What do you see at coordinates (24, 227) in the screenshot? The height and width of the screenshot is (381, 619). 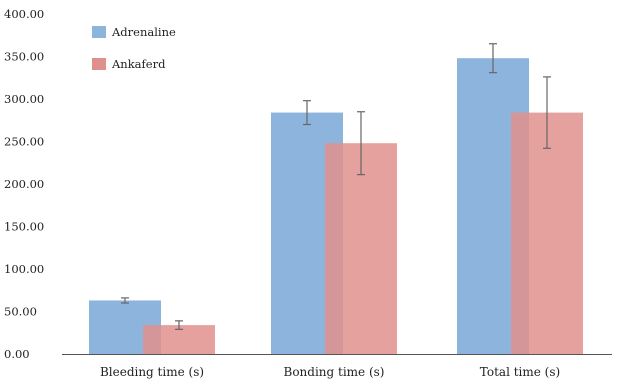 I see `y-tick-label: 150.00` at bounding box center [24, 227].